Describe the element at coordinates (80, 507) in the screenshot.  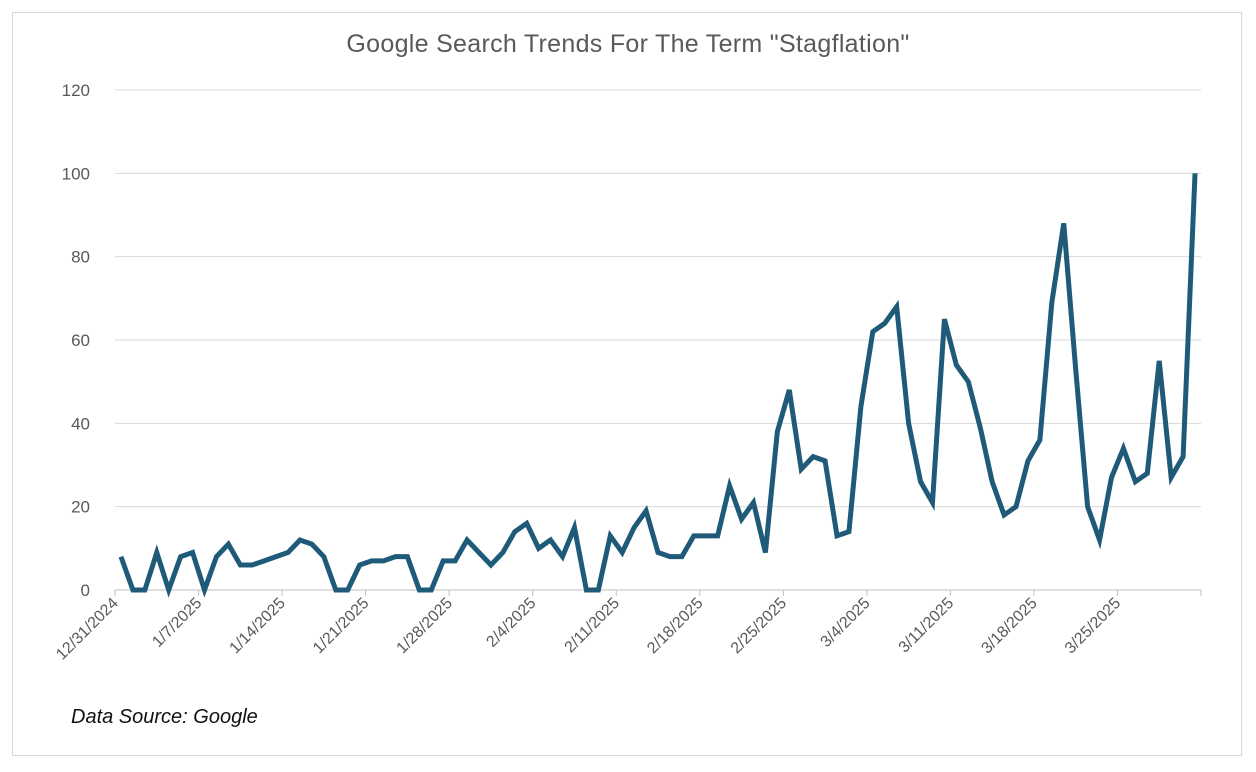
I see `y-tick-label: 20` at that location.